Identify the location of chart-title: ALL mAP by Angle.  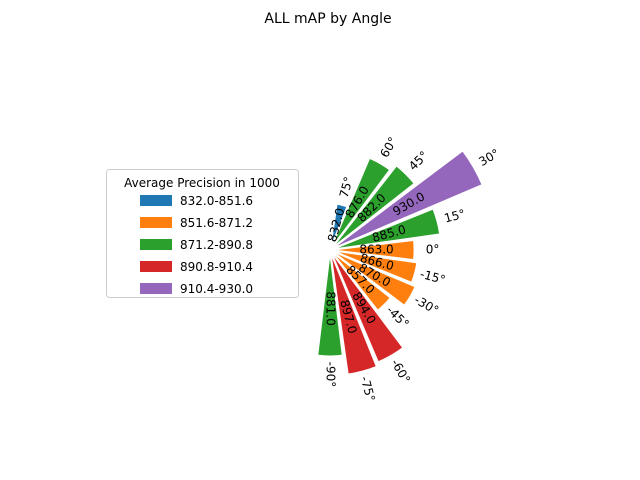
(327, 19).